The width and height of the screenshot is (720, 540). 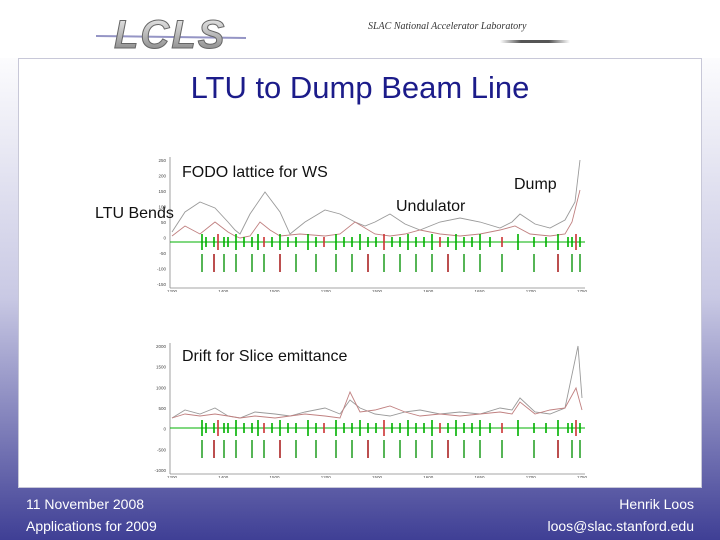 What do you see at coordinates (162, 284) in the screenshot?
I see `y-tick-label: -150` at bounding box center [162, 284].